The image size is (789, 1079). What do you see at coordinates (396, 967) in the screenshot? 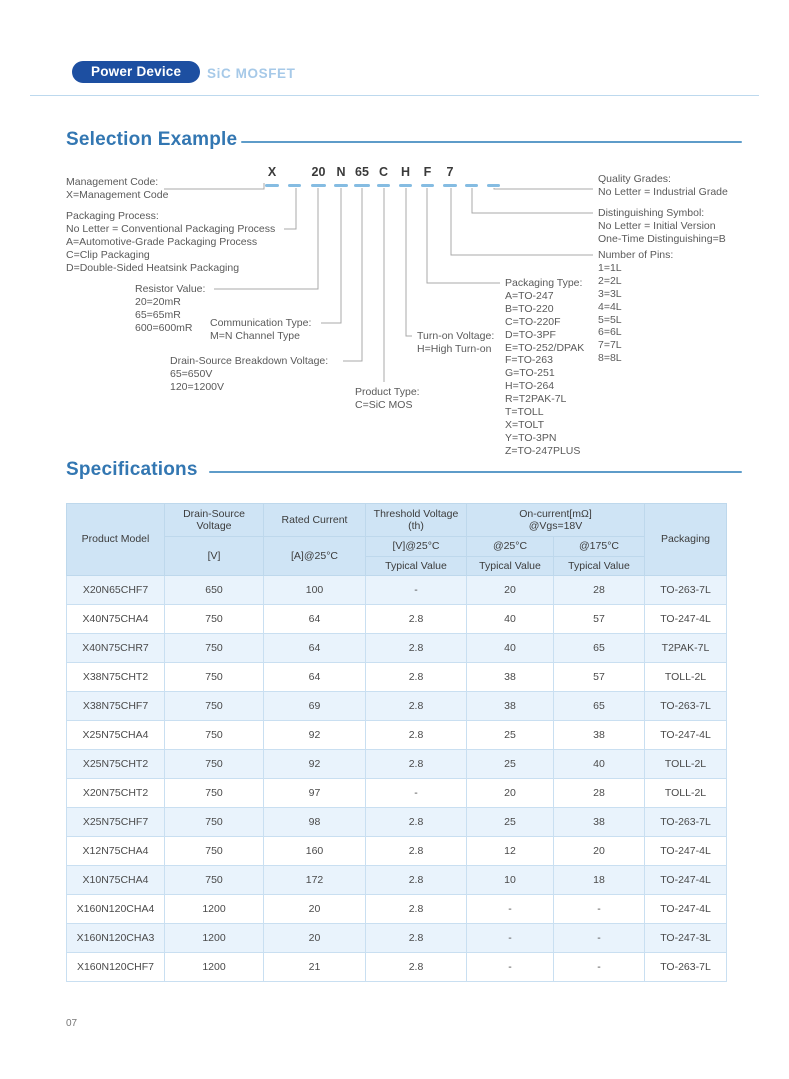
I see `table-row: X160N120CHF7 1200 21 2.8- - TO-263-7L` at bounding box center [396, 967].